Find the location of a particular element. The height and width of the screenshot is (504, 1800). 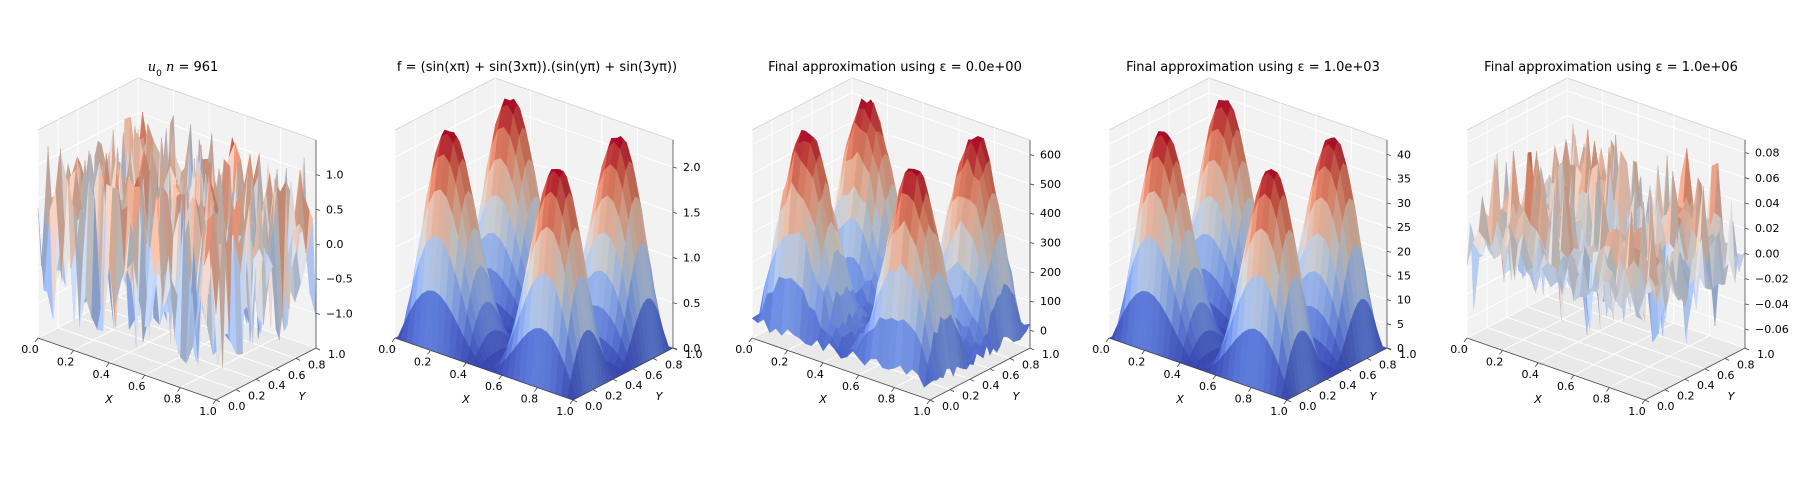

z-tick-label: −0.06 is located at coordinates (1772, 329).